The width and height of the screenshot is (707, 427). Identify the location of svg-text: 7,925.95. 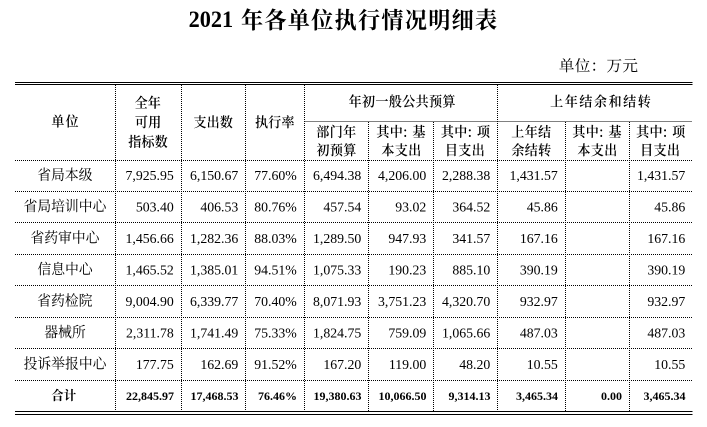
(150, 175).